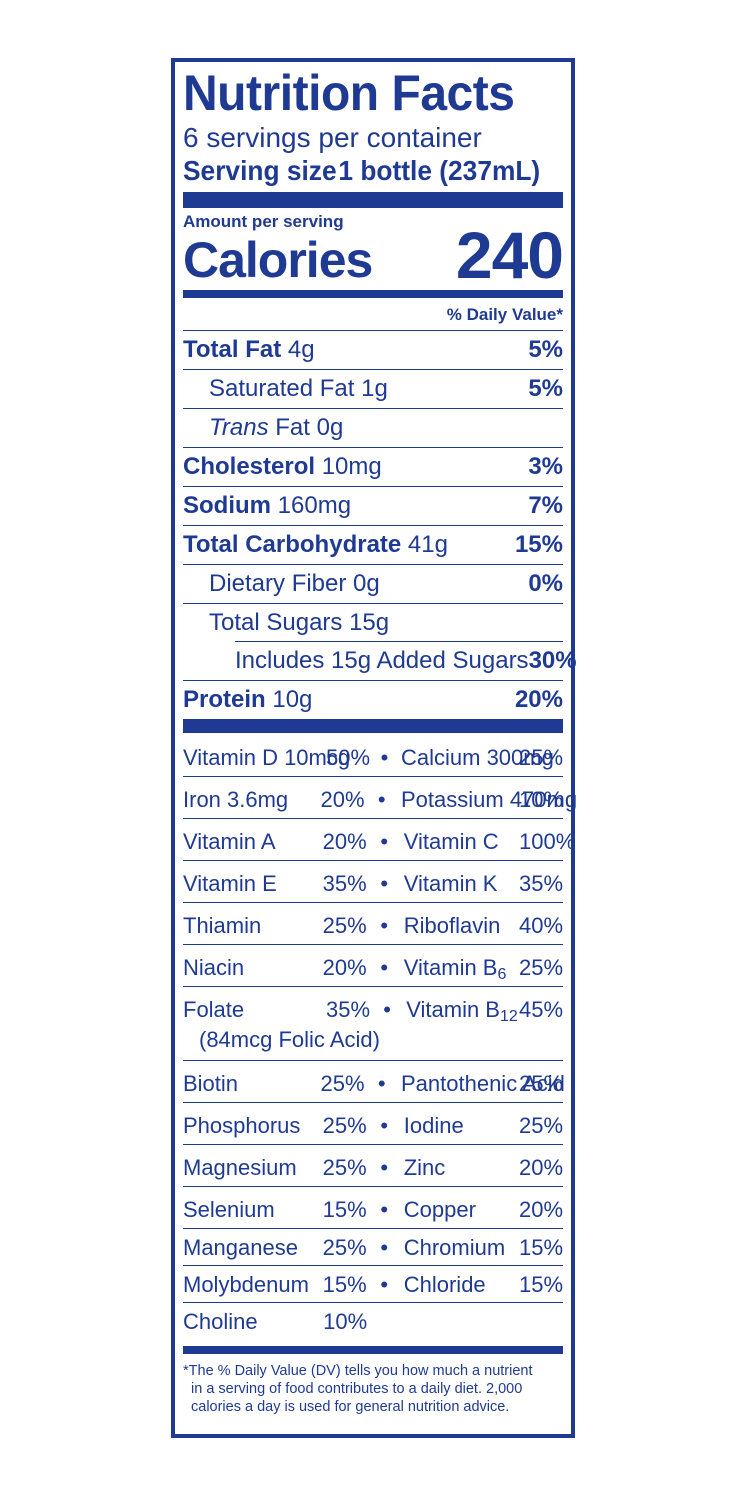 The width and height of the screenshot is (750, 1500). I want to click on vitamin-left-name: Biotin, so click(252, 1084).